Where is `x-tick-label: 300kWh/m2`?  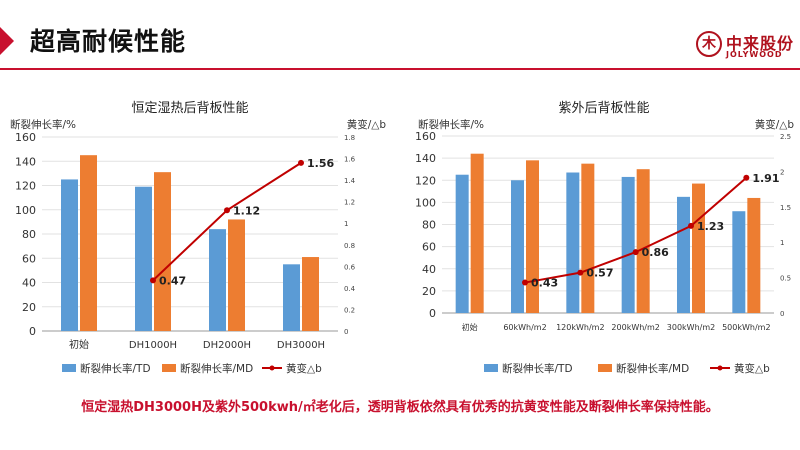
x-tick-label: 300kWh/m2 is located at coordinates (691, 327).